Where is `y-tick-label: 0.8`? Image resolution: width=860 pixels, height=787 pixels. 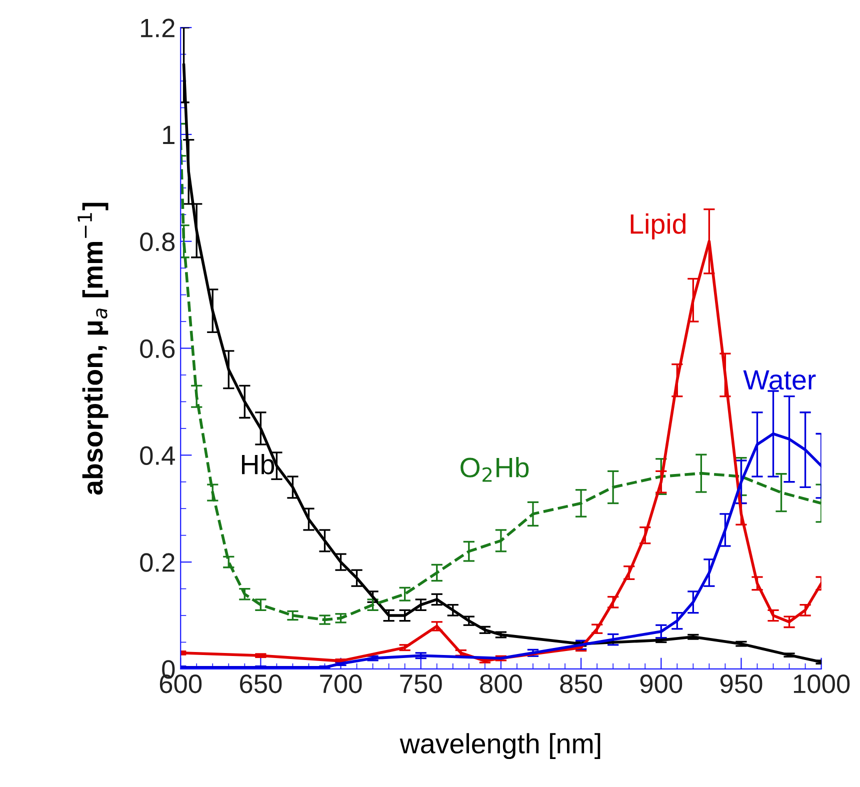 y-tick-label: 0.8 is located at coordinates (157, 242).